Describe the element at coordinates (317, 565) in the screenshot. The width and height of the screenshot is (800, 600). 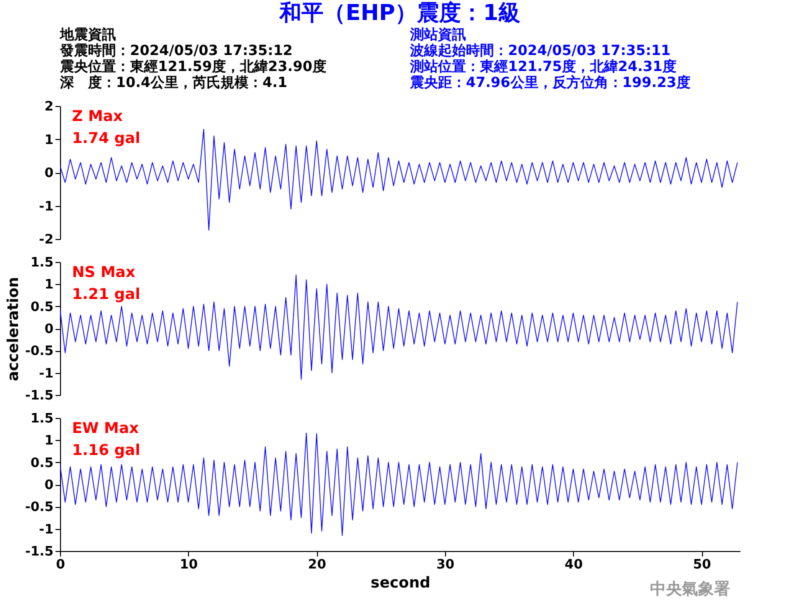
I see `x-tick-label: 20` at that location.